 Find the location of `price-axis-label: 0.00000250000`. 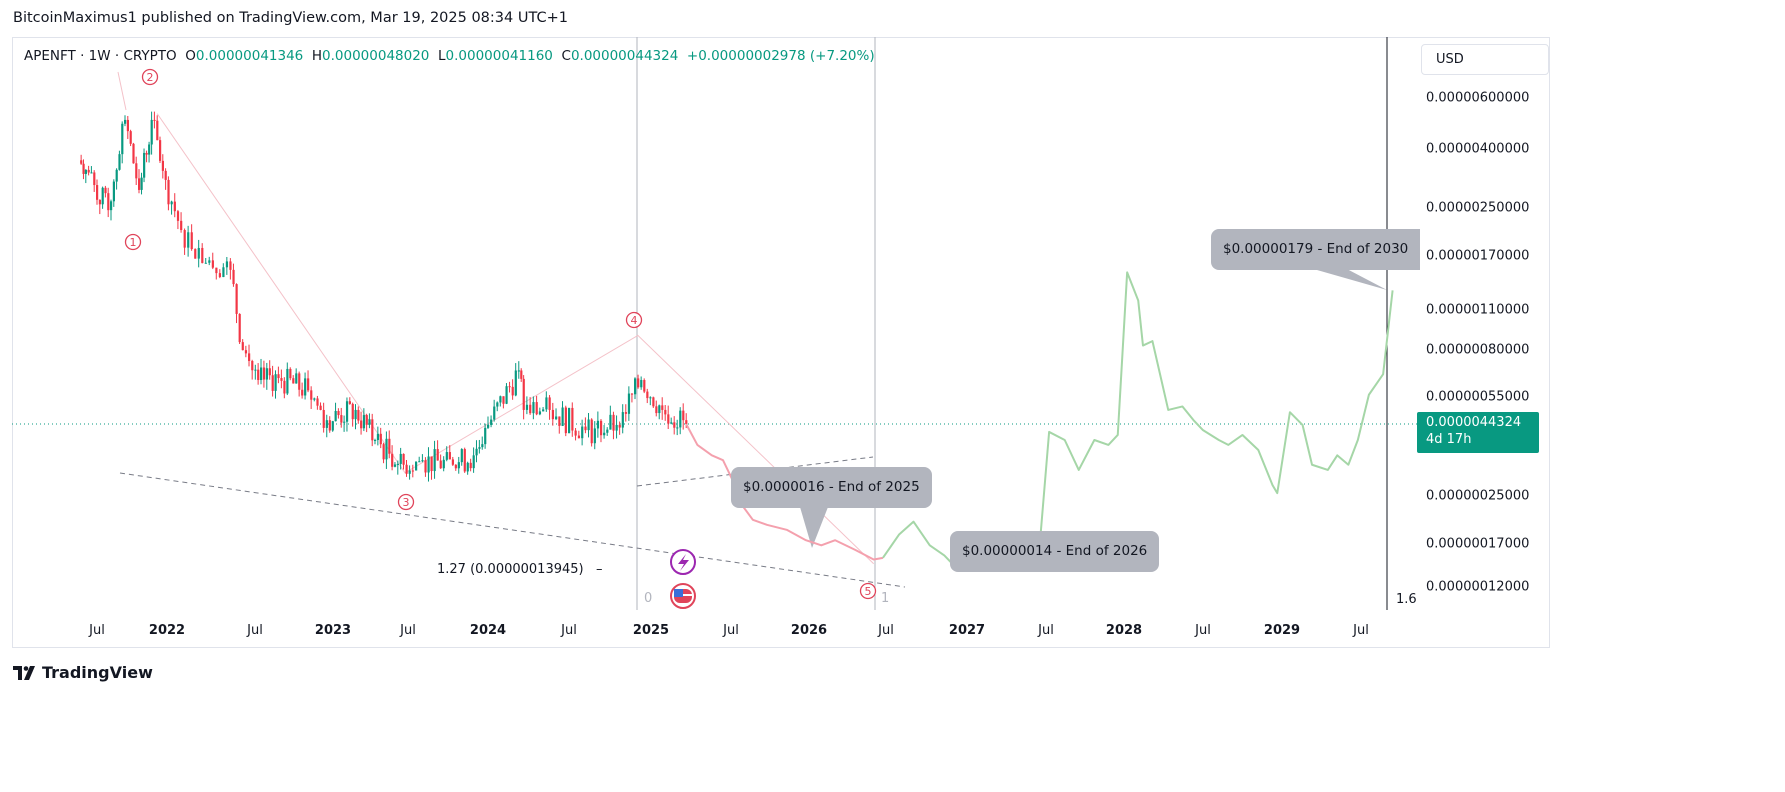

price-axis-label: 0.00000250000 is located at coordinates (1478, 208).